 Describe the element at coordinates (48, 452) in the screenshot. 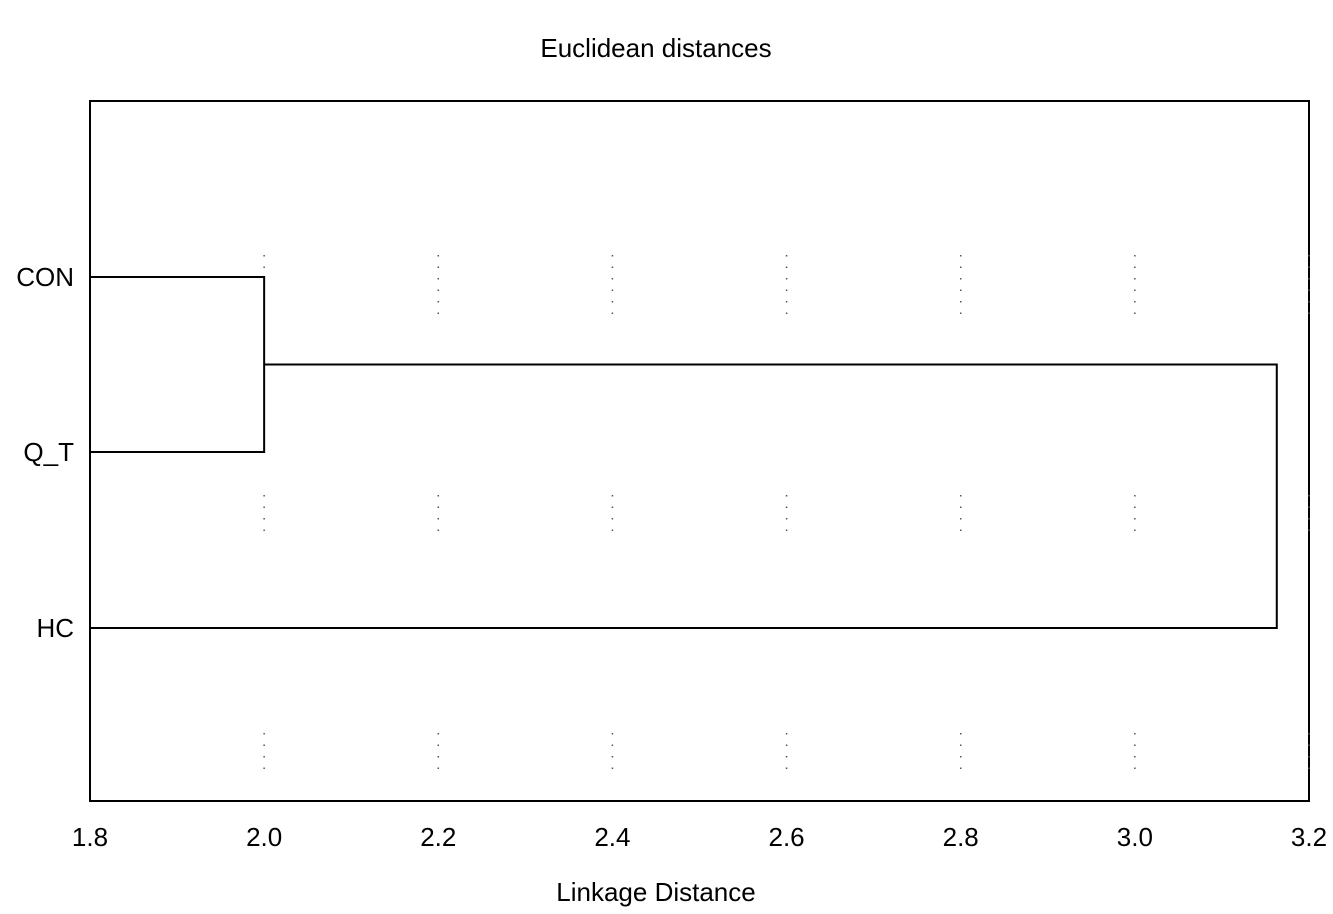

I see `leaf-label-q-t: Q_T` at that location.